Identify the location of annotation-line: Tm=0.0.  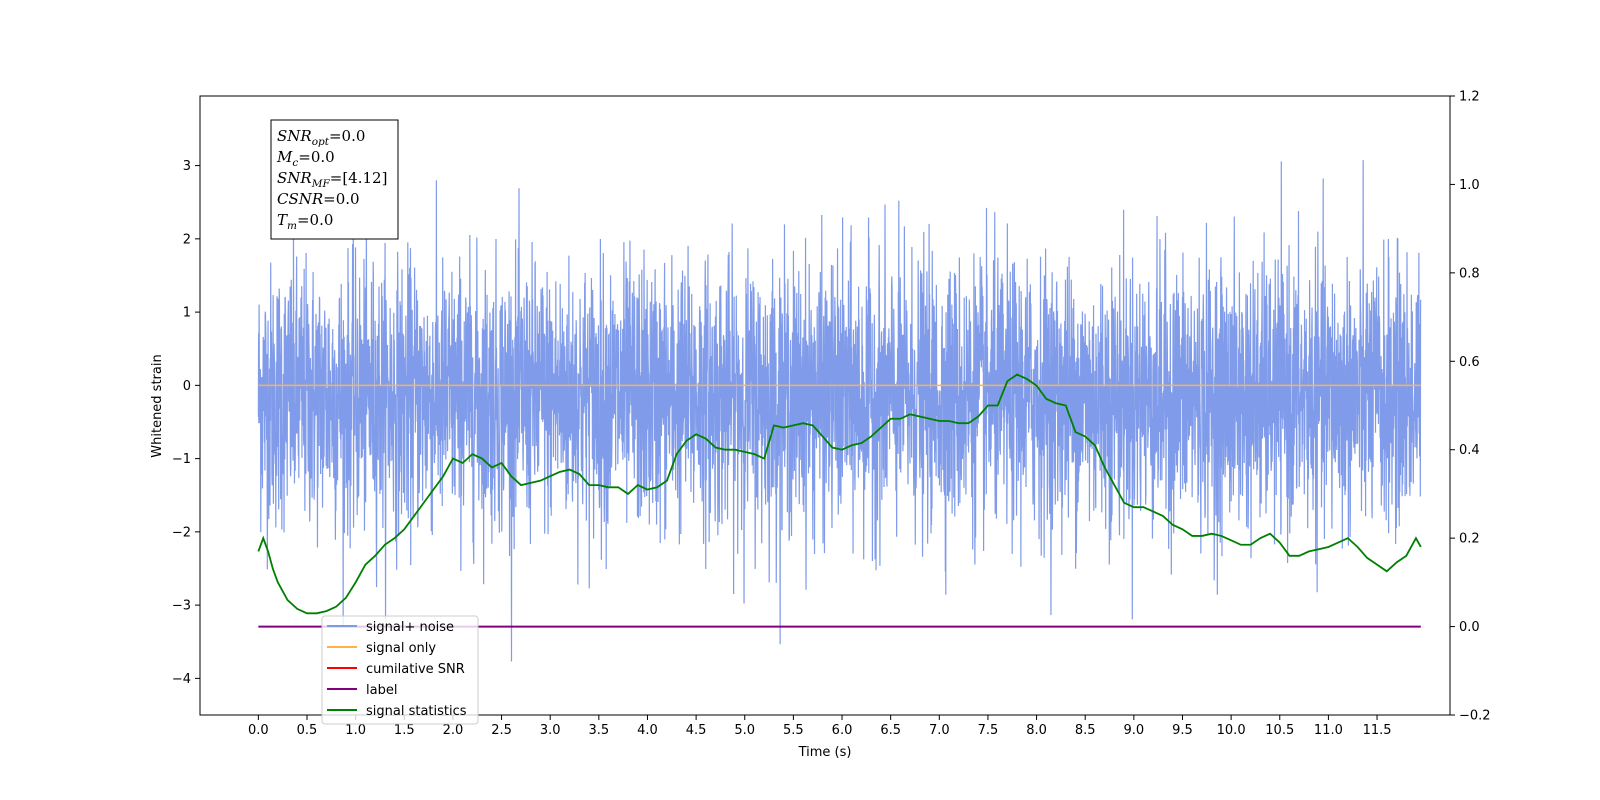
(305, 221).